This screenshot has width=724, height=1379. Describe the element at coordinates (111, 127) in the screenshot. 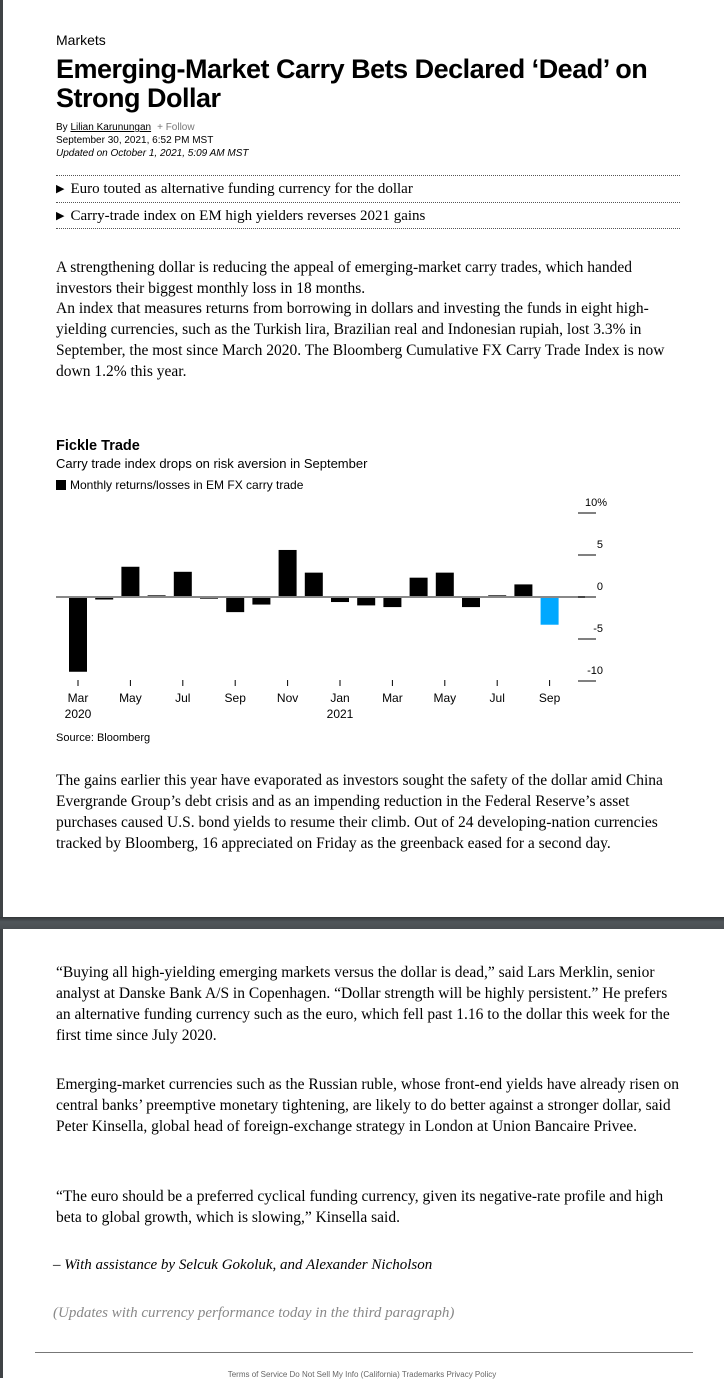

I see `author-link: Lilian Karunungan` at that location.